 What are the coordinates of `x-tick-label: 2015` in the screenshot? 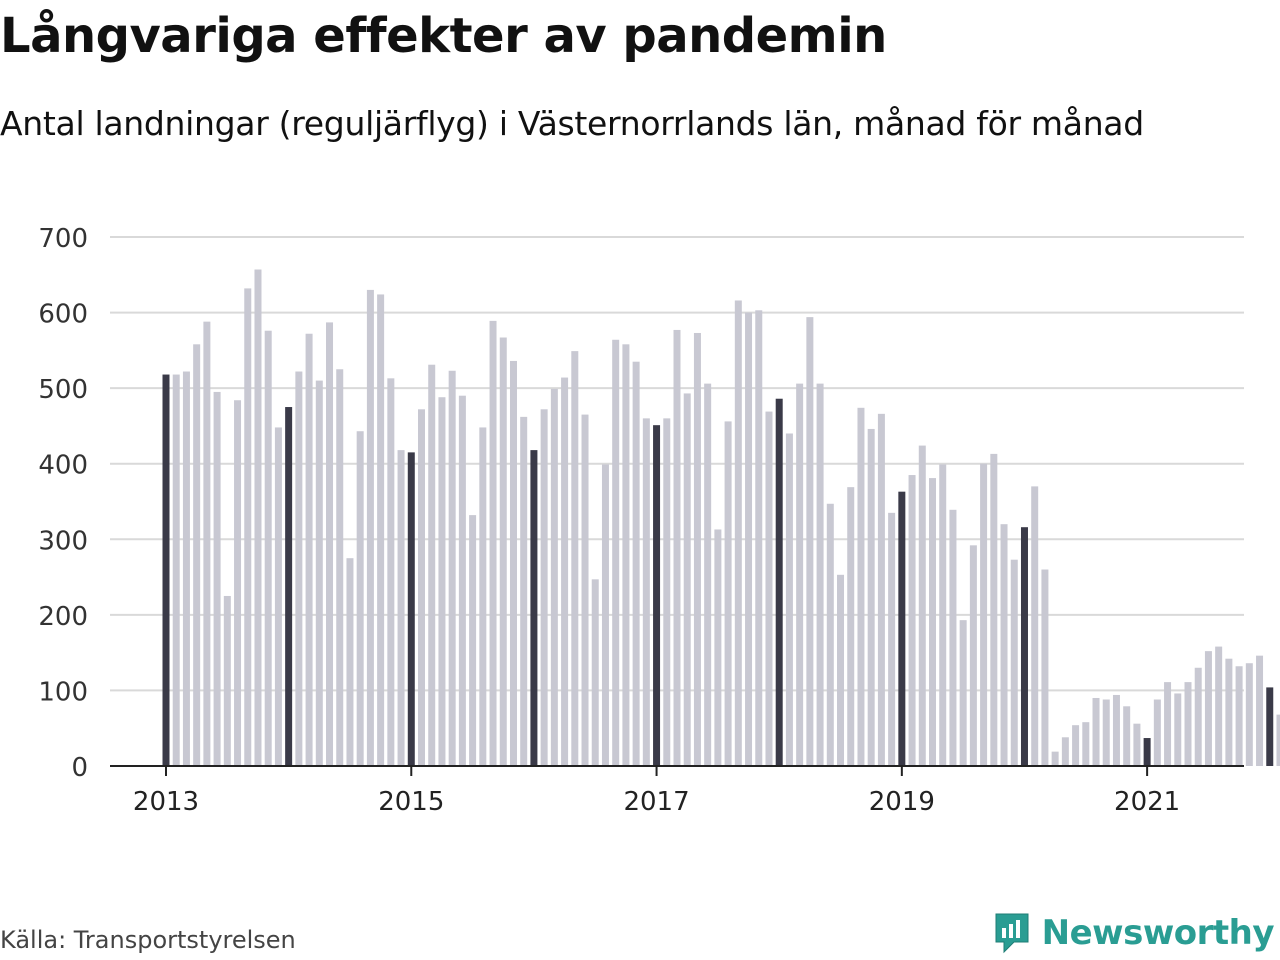 It's located at (411, 802).